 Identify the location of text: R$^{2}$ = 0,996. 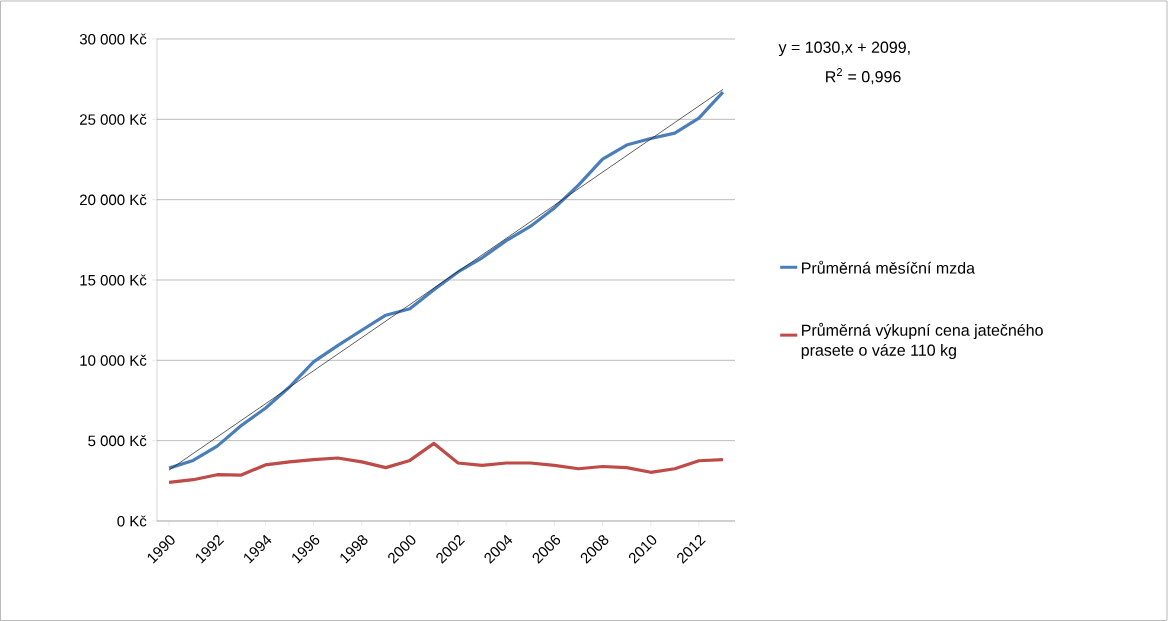
(863, 76).